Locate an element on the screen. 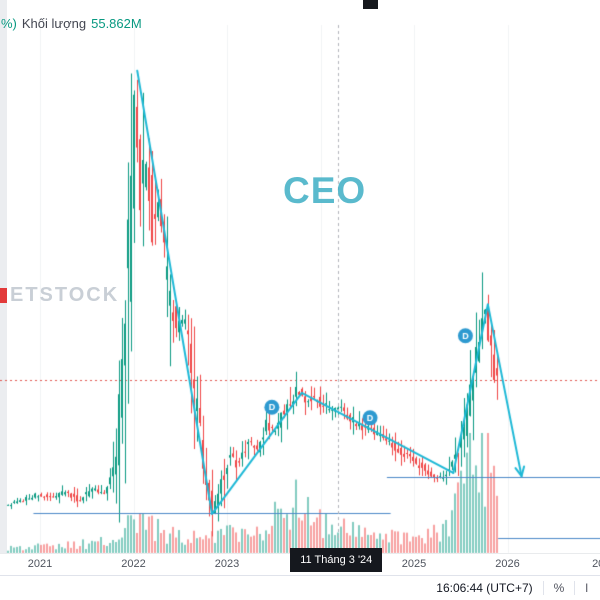 This screenshot has width=600, height=600. top-cropped-element is located at coordinates (370, 4).